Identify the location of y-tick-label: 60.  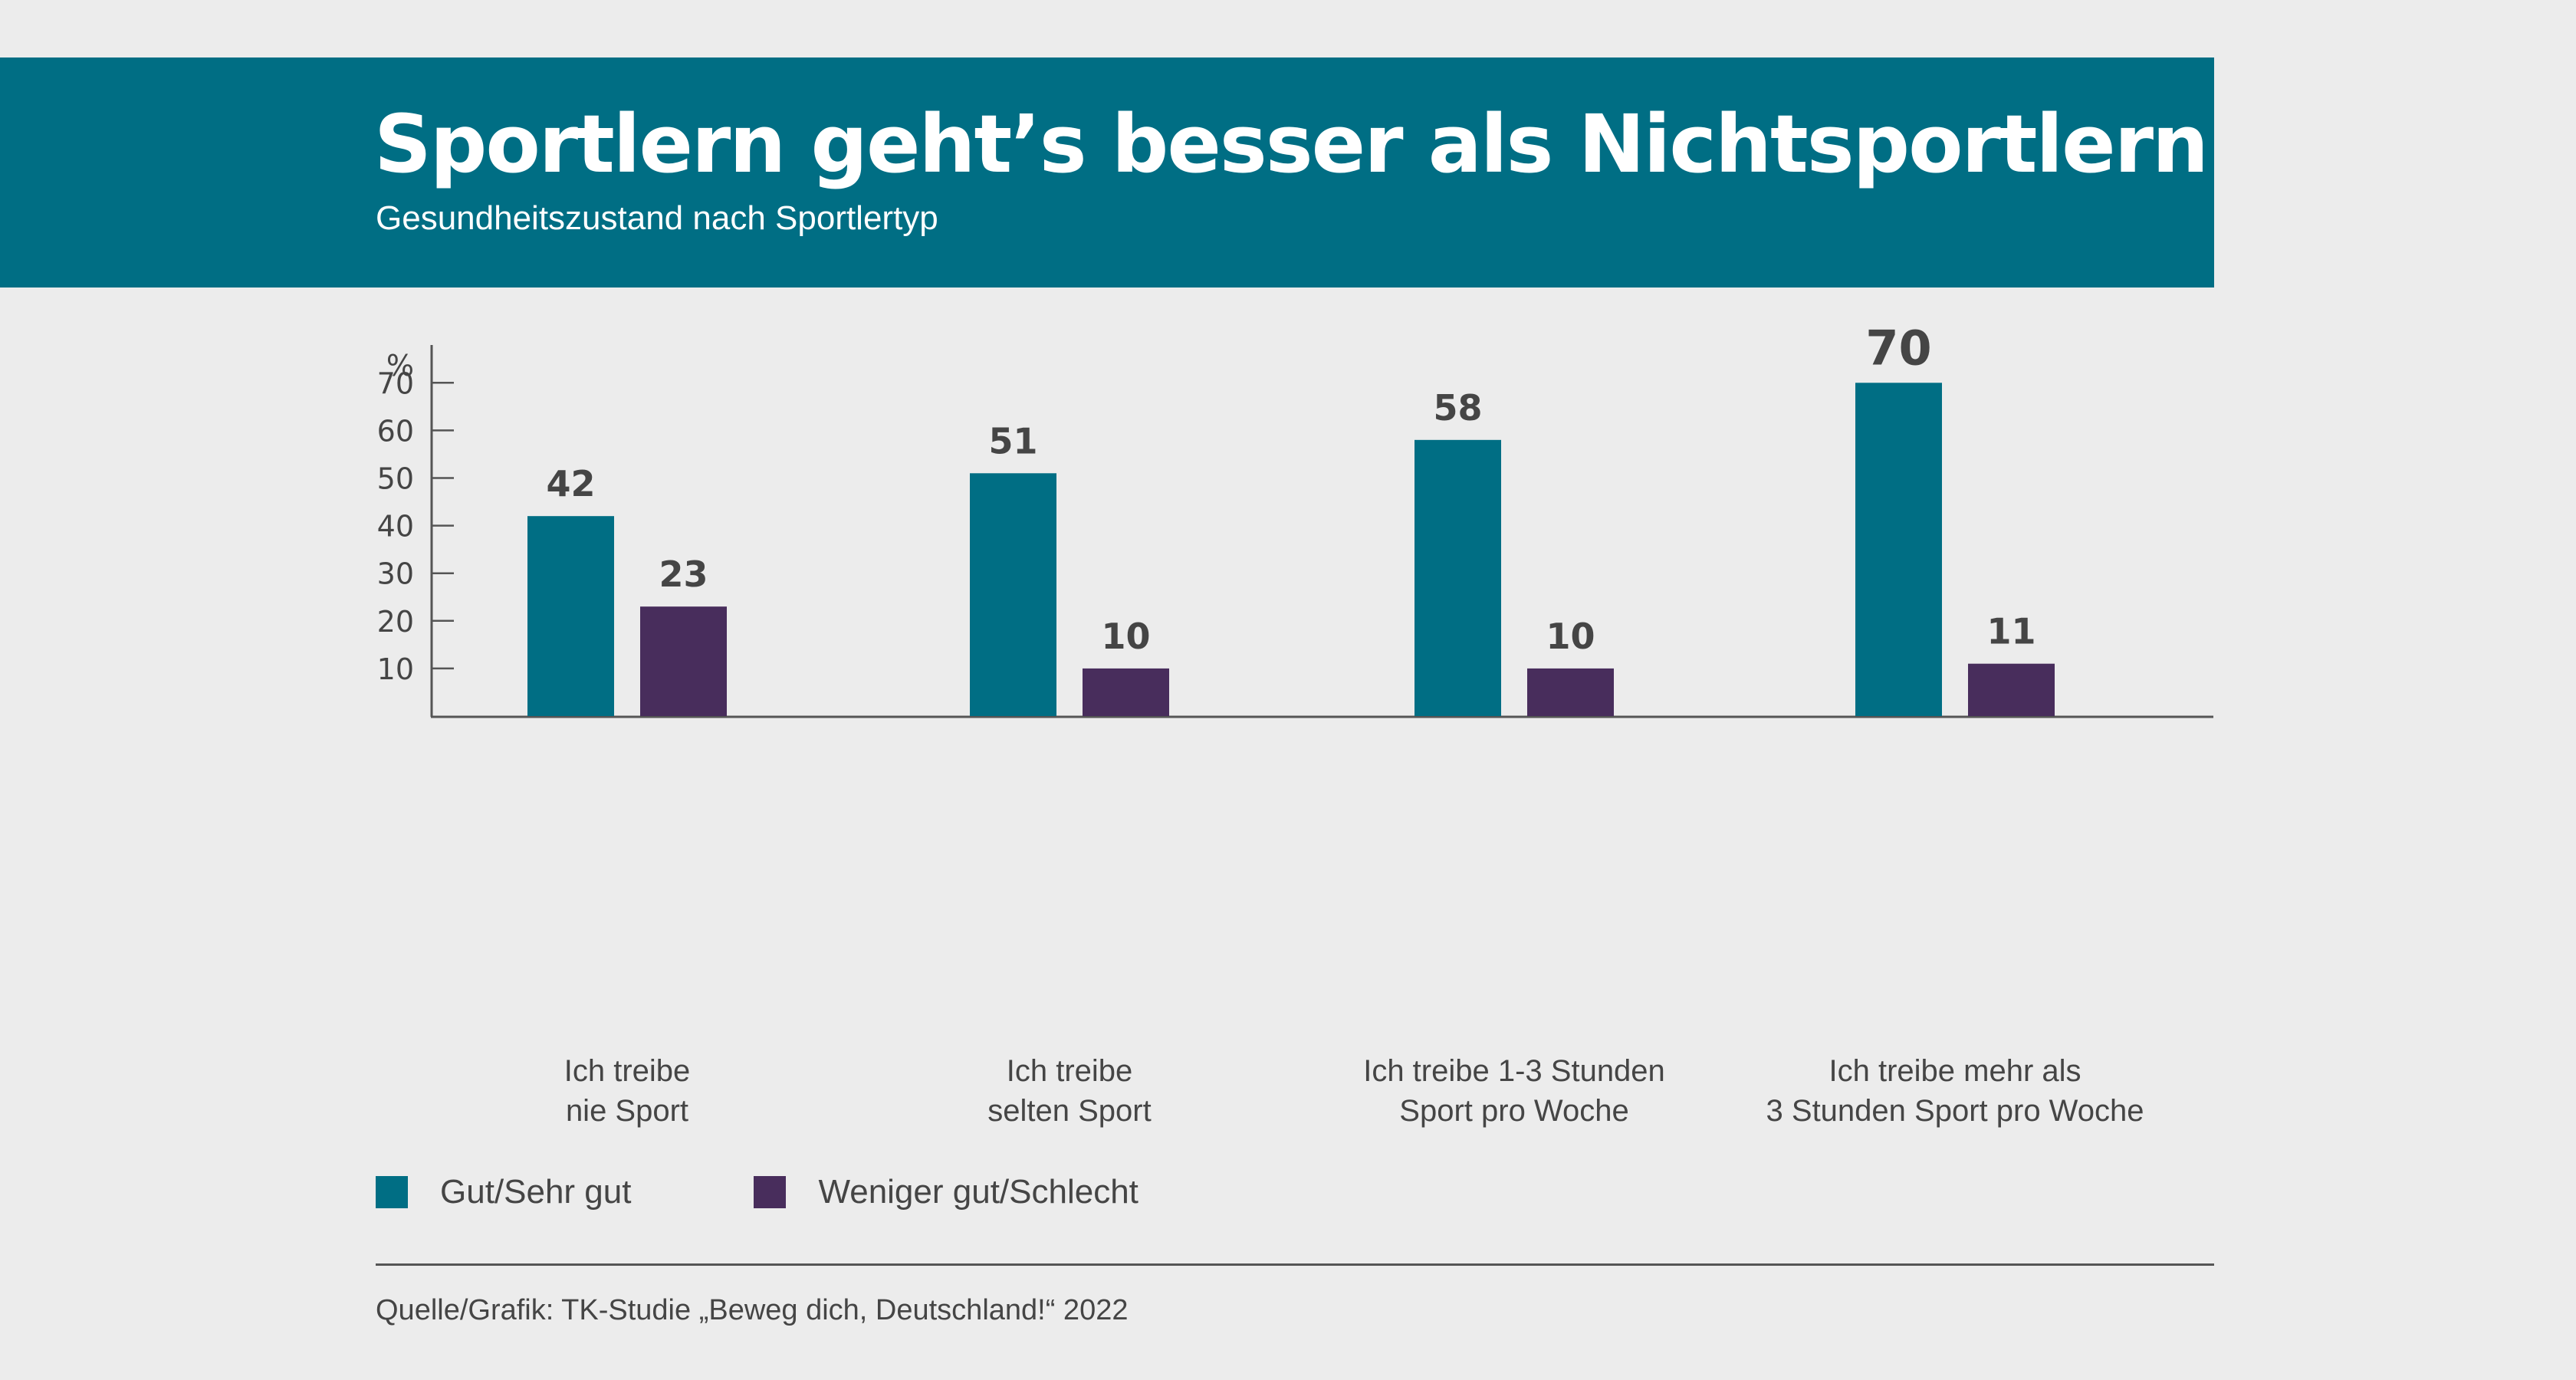
(396, 431).